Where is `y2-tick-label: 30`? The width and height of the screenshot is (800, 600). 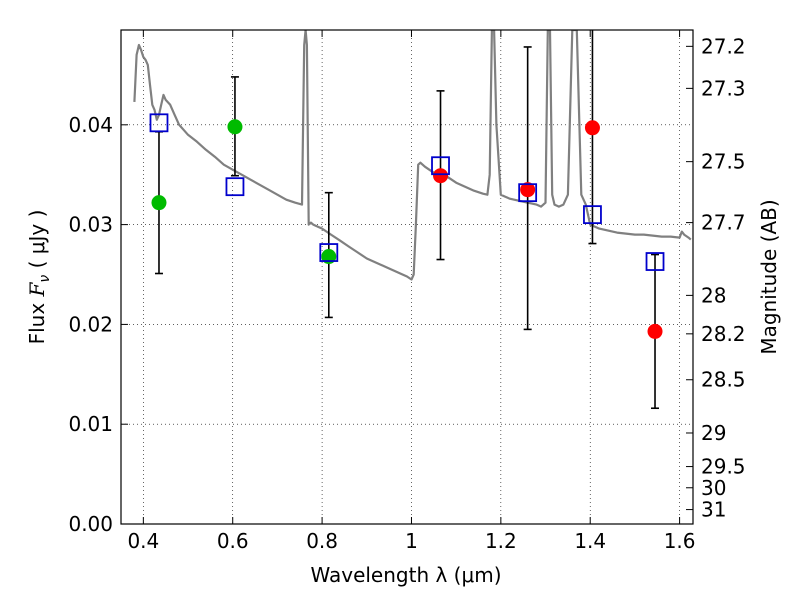
y2-tick-label: 30 is located at coordinates (713, 488).